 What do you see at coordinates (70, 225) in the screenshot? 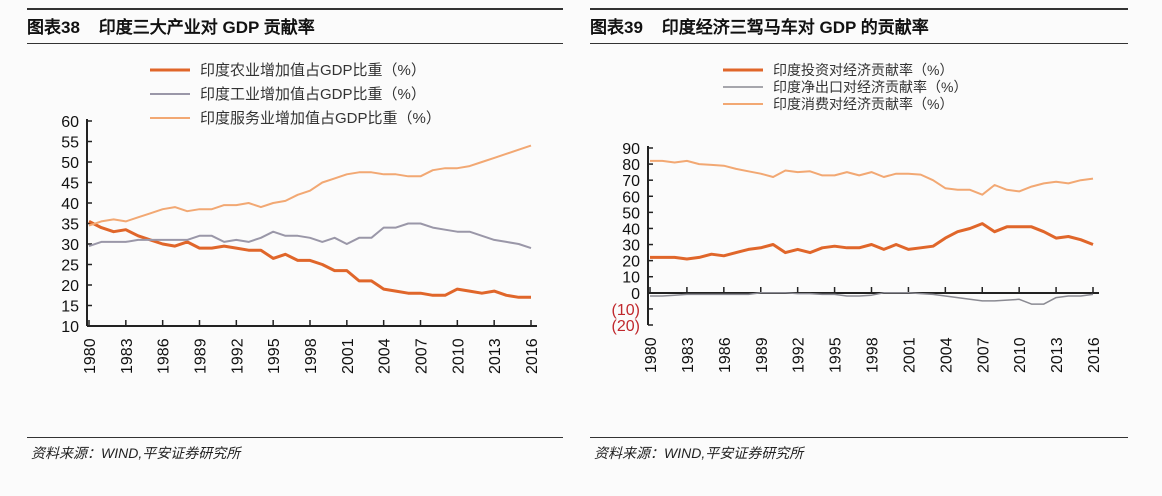
I see `y-tick-label: 35` at bounding box center [70, 225].